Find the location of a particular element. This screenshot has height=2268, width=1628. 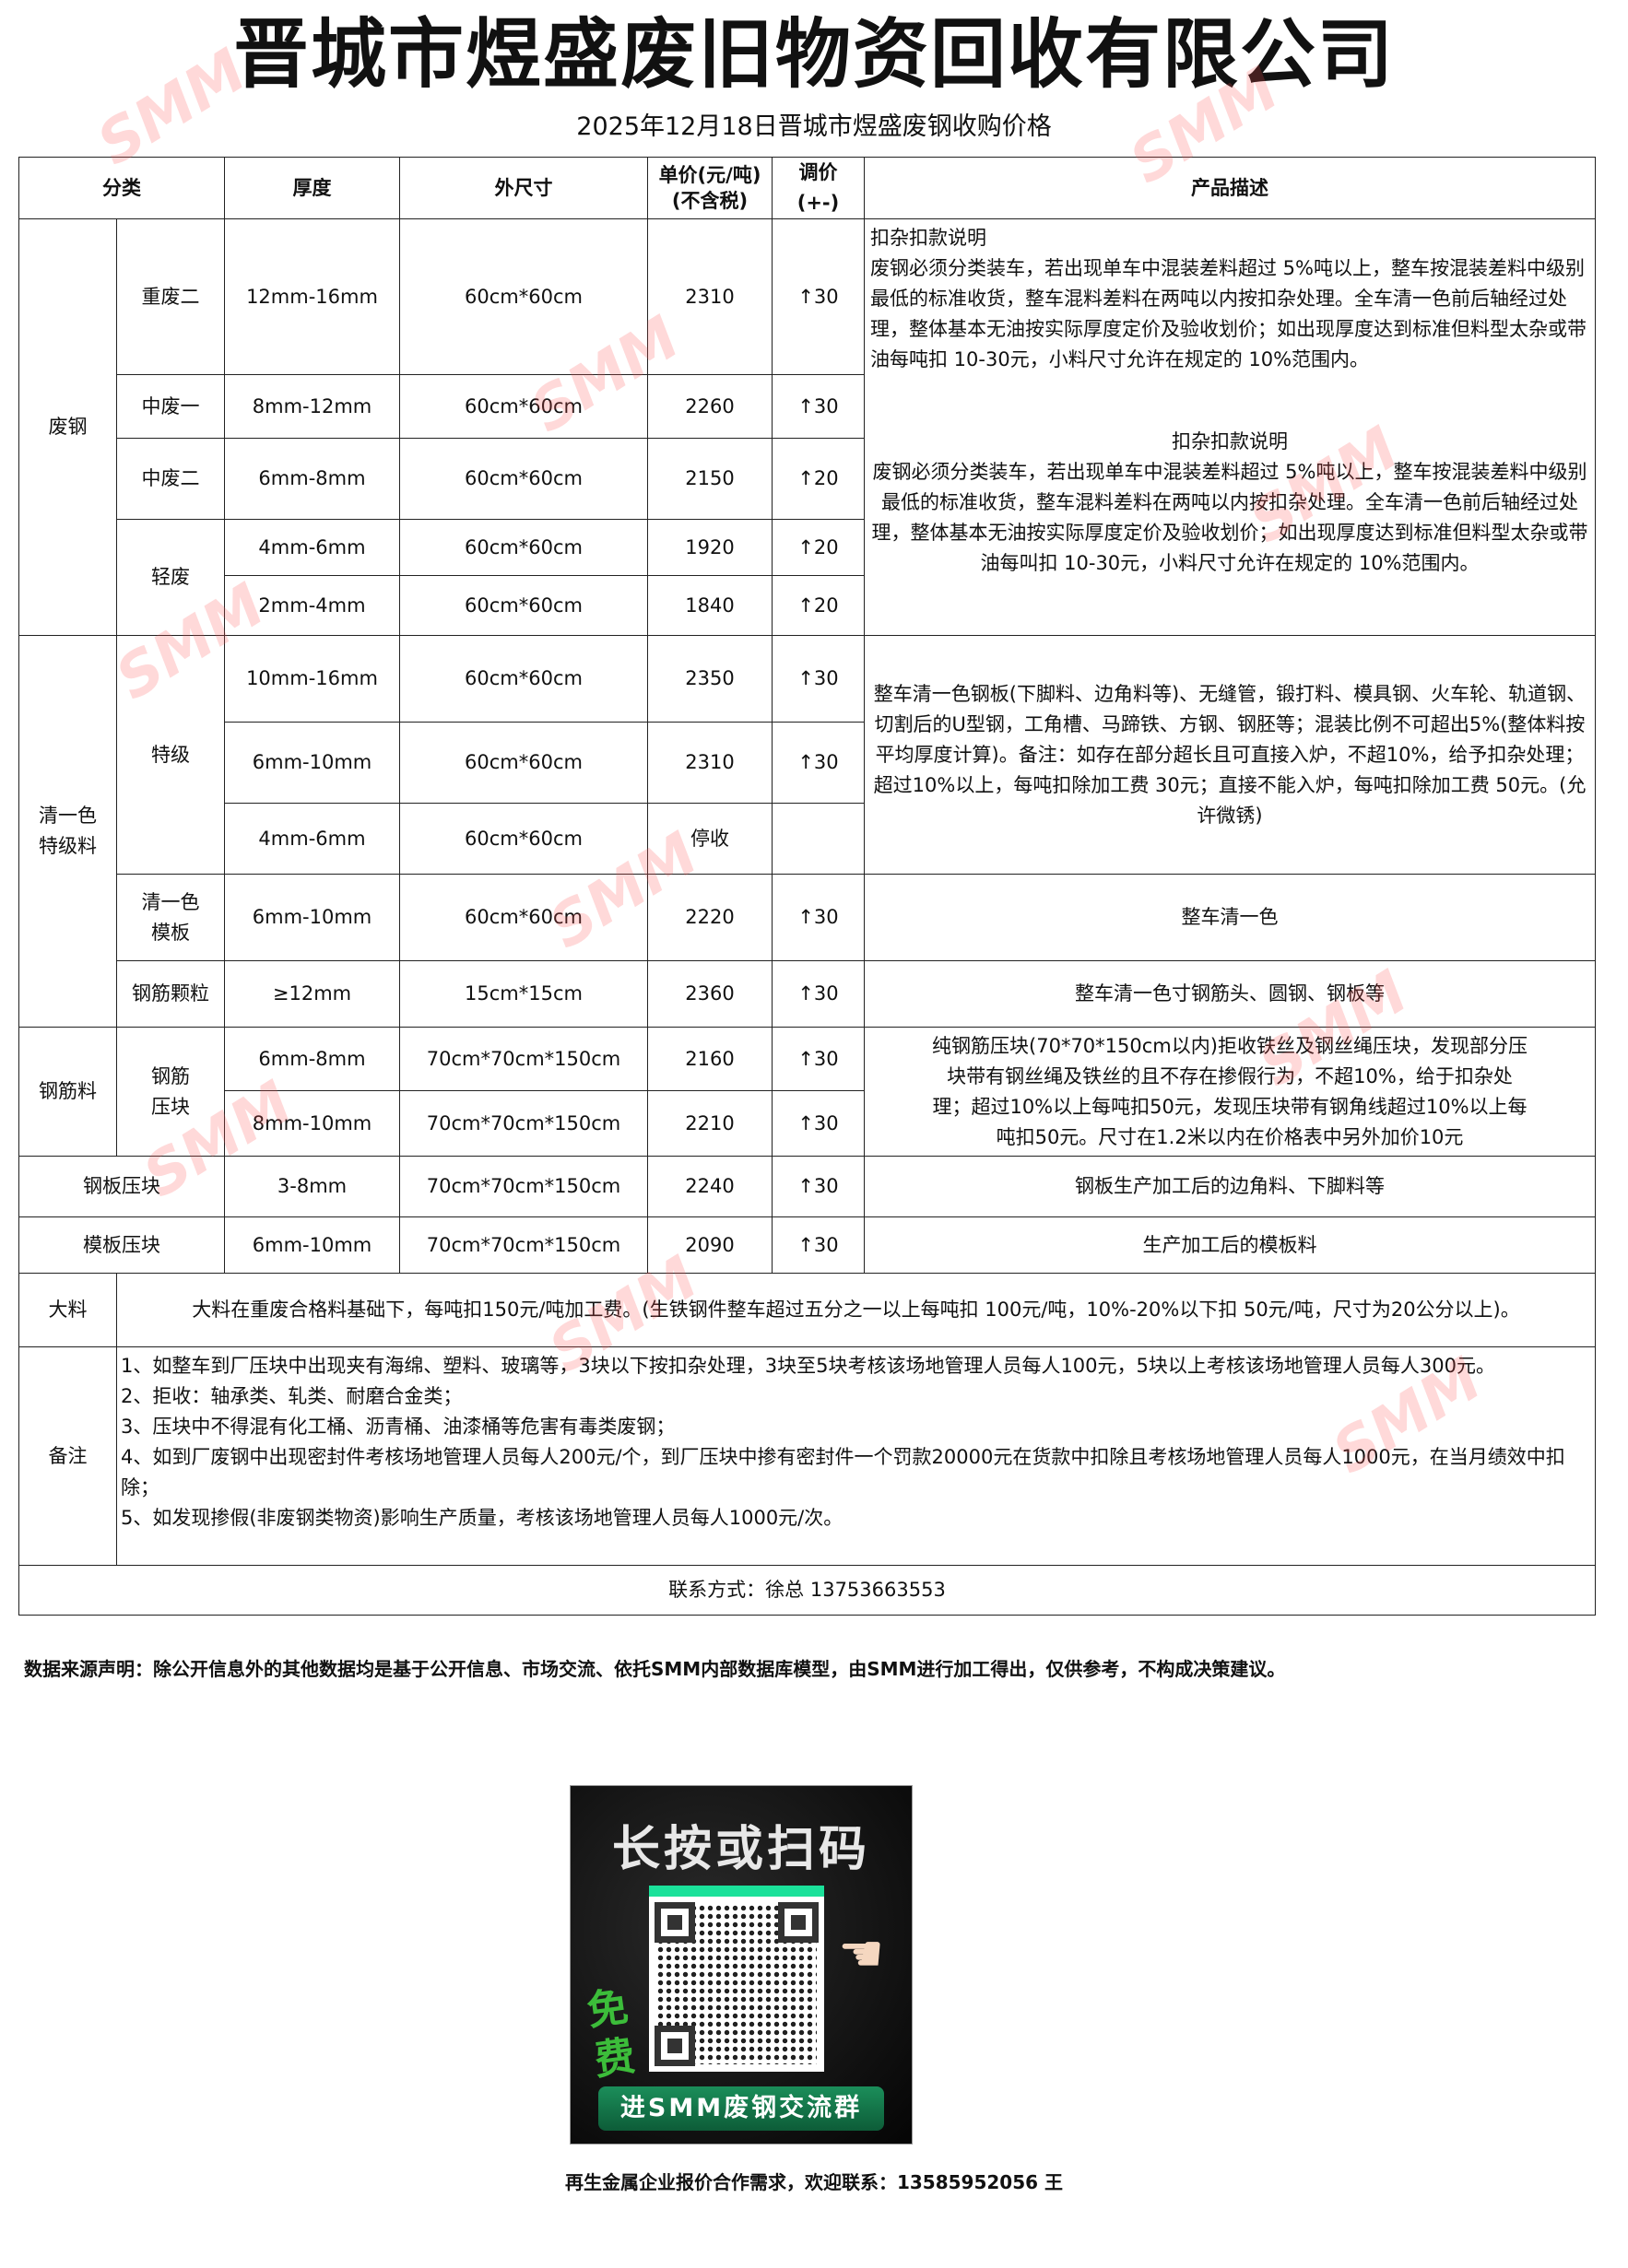

table-row: 轻废 4mm-6mm 60cm*60cm 1920 ↑20 is located at coordinates (808, 577).